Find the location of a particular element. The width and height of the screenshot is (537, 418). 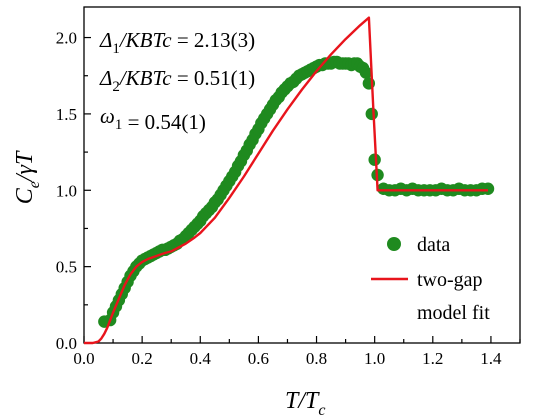

annotation-omega1: ω1 = 0.54(1) is located at coordinates (153, 119).